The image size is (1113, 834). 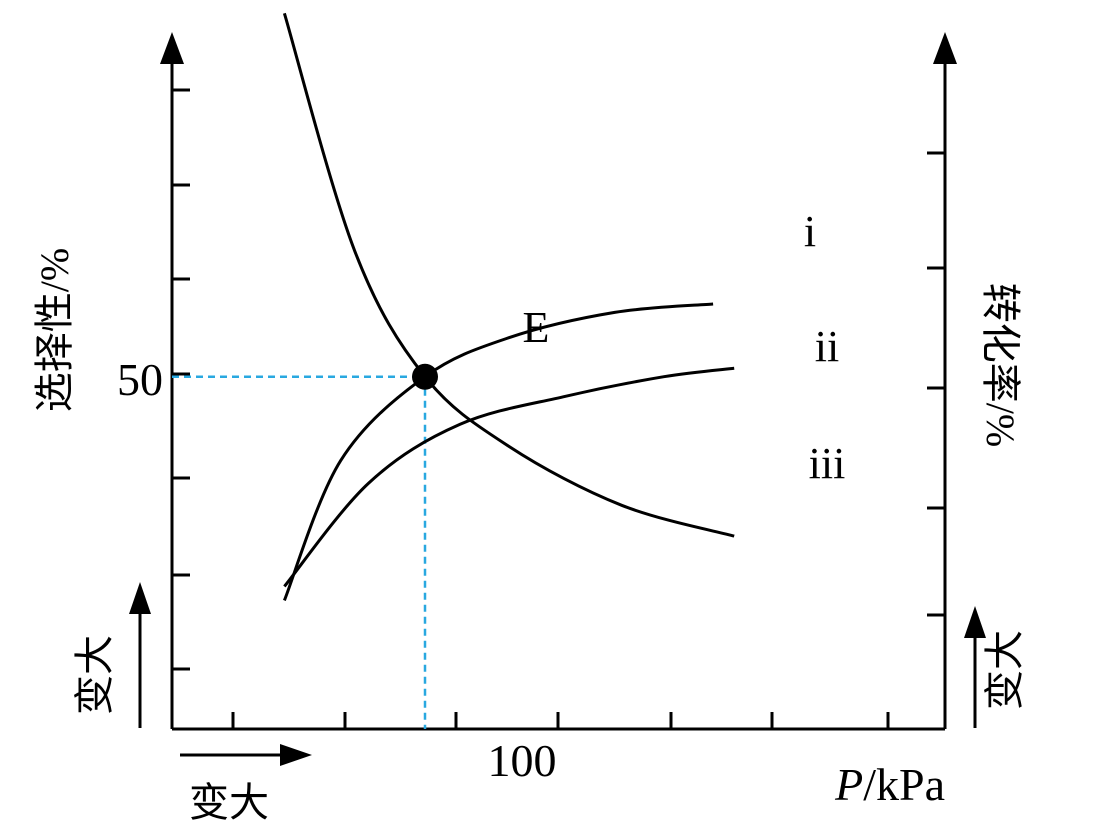 What do you see at coordinates (827, 463) in the screenshot?
I see `series-iii-label: iii` at bounding box center [827, 463].